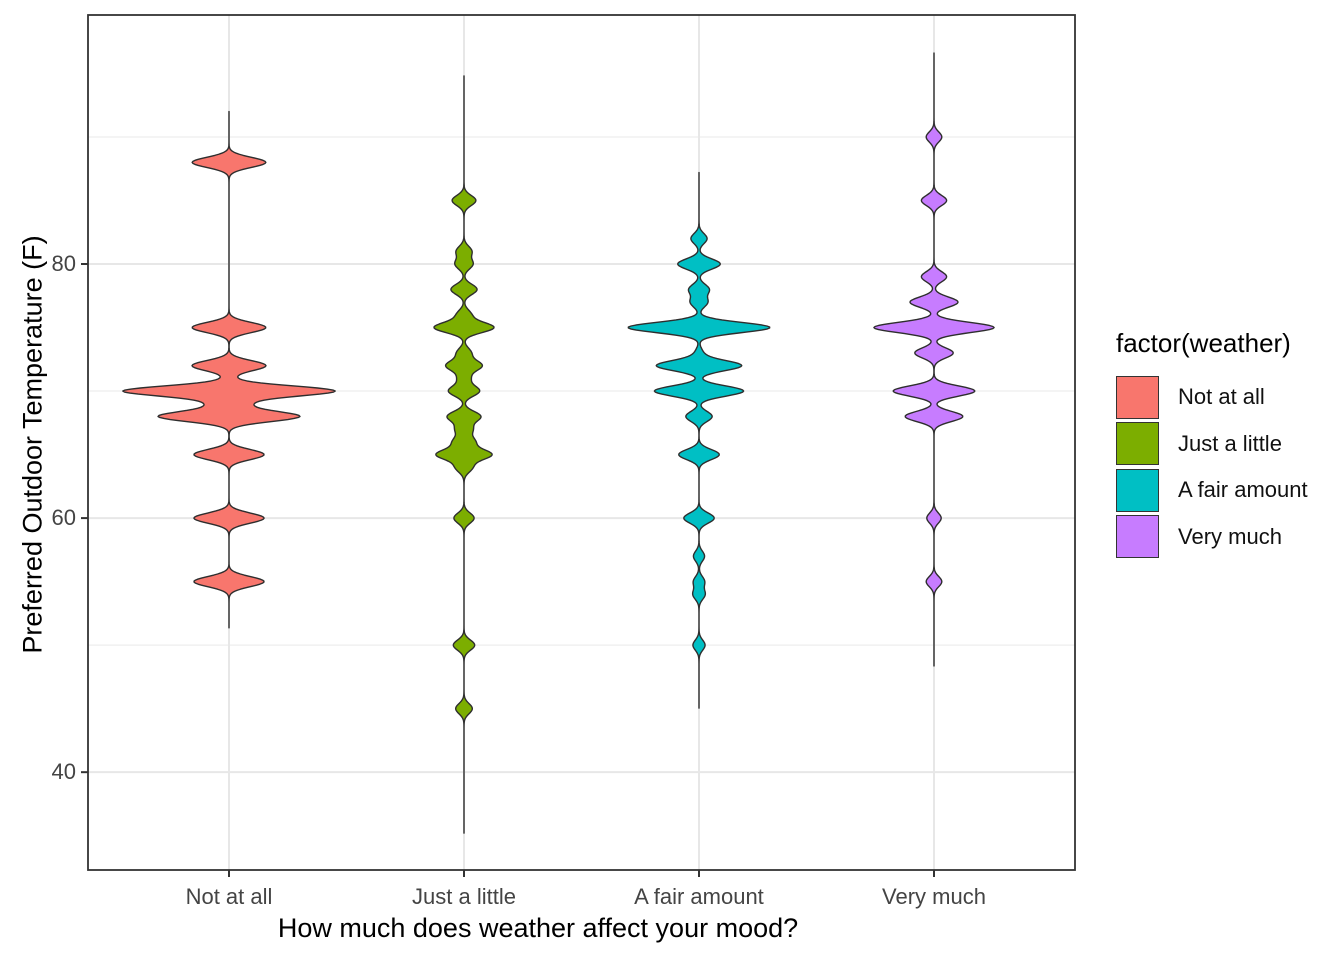  What do you see at coordinates (32, 444) in the screenshot?
I see `y-axis-title: Preferred Outdoor Temperature (F)` at bounding box center [32, 444].